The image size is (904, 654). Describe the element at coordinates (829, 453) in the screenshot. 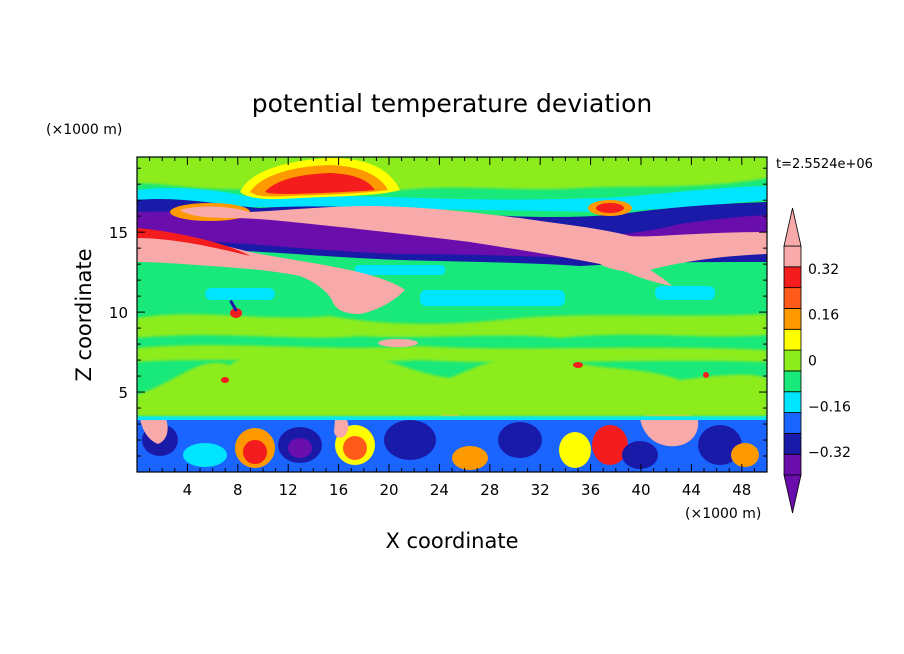

I see `colorbar-label: −0.32` at that location.